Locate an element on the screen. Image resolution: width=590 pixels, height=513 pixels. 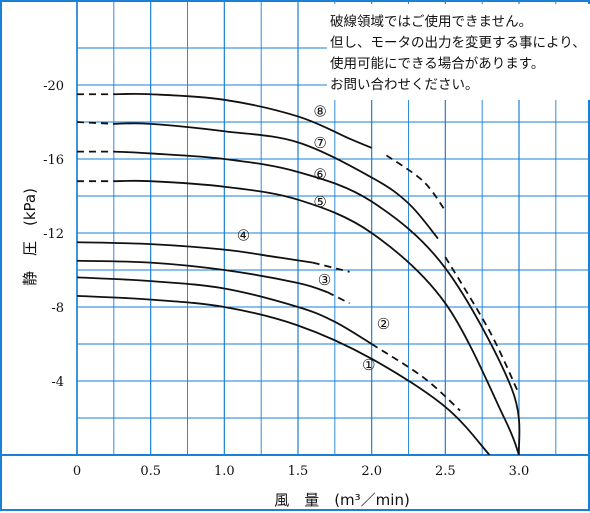
series-label: ⑦ is located at coordinates (319, 143).